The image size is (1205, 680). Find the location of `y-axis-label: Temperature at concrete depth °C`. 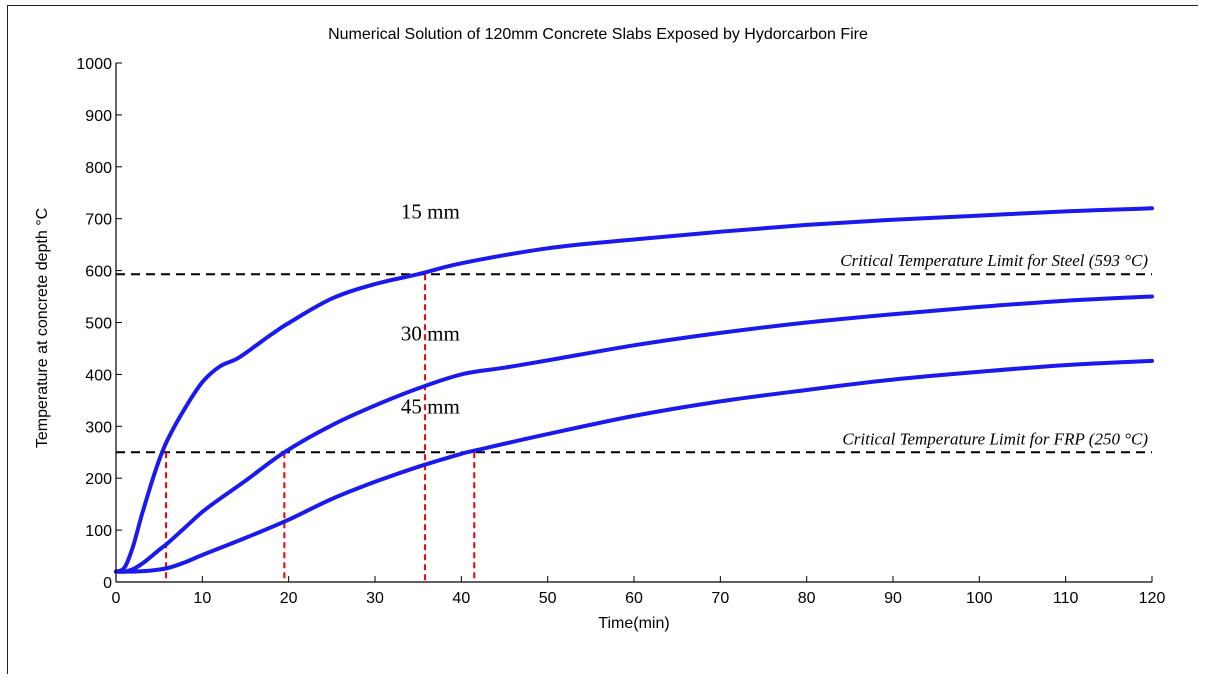

y-axis-label: Temperature at concrete depth °C is located at coordinates (42, 328).